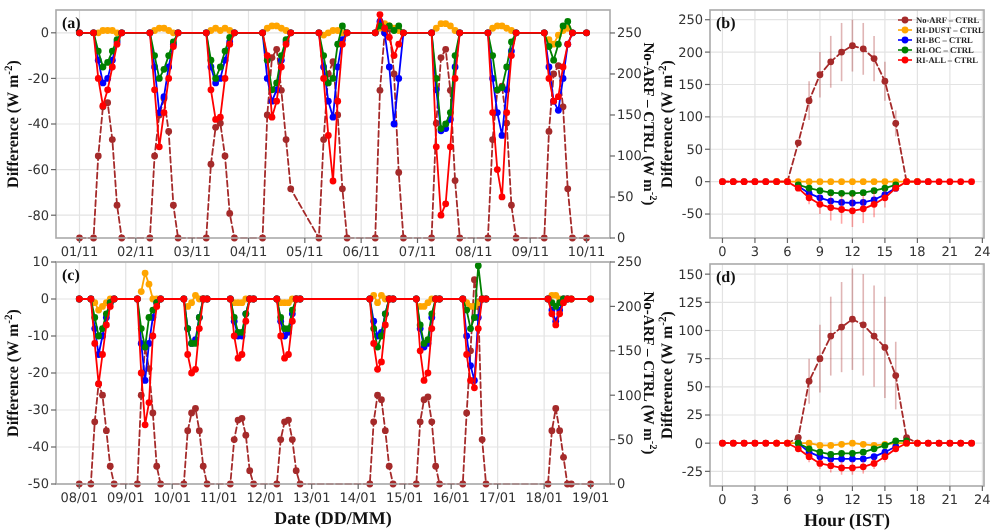 This screenshot has width=1000, height=532. Describe the element at coordinates (72, 23) in the screenshot. I see `chart-title: (a)` at that location.